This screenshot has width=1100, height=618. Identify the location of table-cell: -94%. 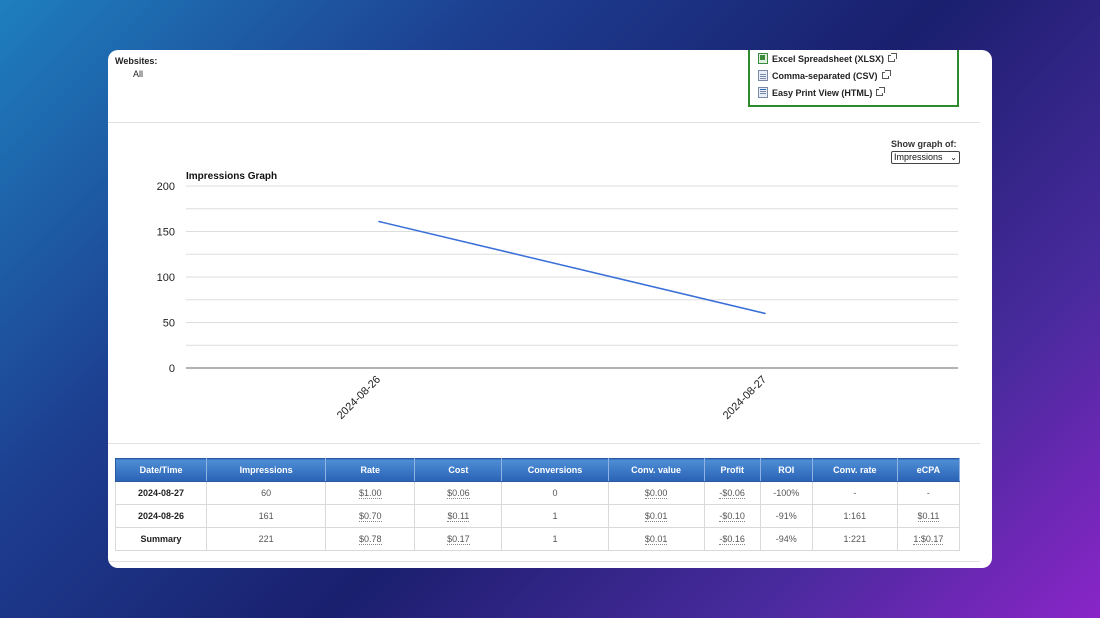
(786, 539).